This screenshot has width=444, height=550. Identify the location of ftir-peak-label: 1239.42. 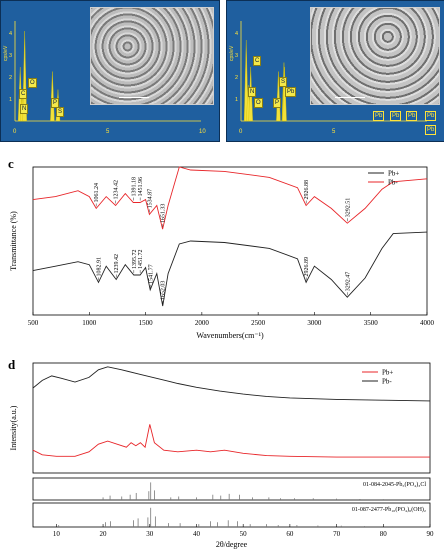
(117, 264).